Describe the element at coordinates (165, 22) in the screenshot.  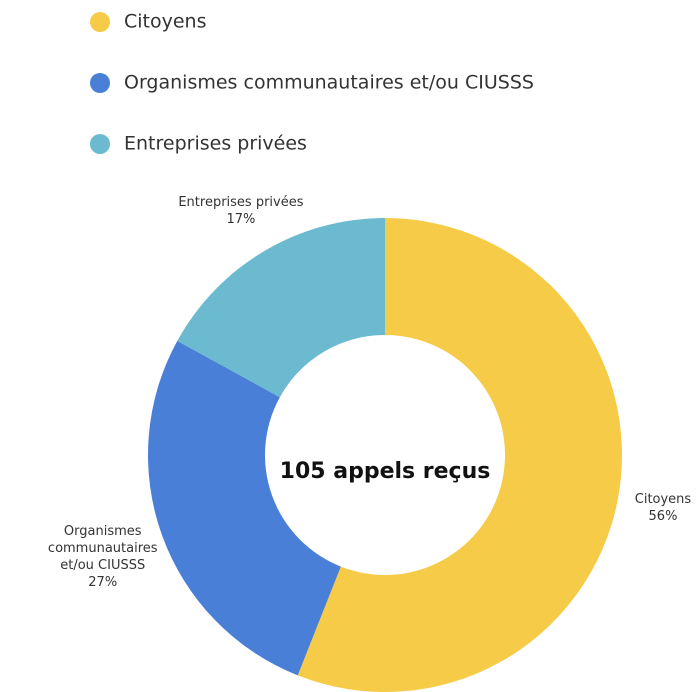
I see `legend-text: Citoyens` at that location.